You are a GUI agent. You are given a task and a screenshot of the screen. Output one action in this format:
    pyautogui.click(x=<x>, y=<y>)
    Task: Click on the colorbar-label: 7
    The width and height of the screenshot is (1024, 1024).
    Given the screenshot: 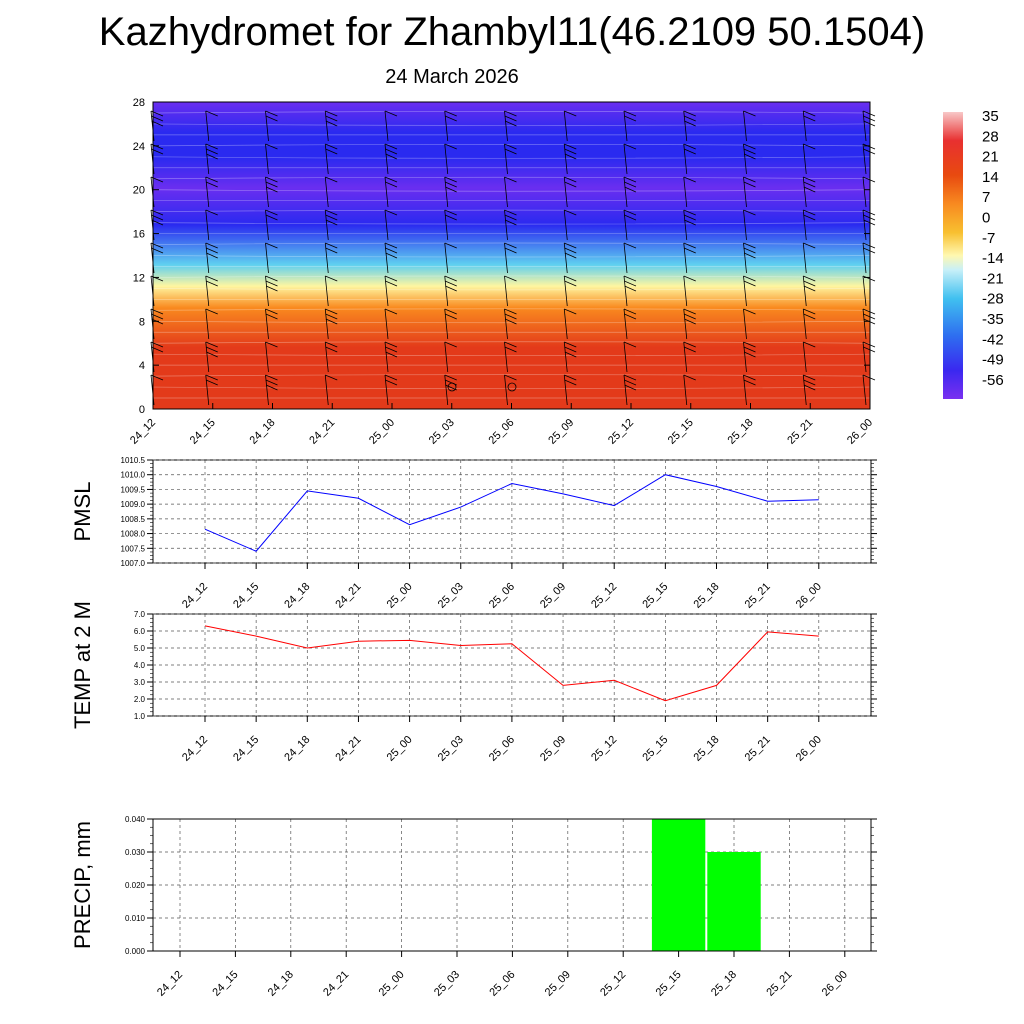 What is the action you would take?
    pyautogui.click(x=986, y=197)
    